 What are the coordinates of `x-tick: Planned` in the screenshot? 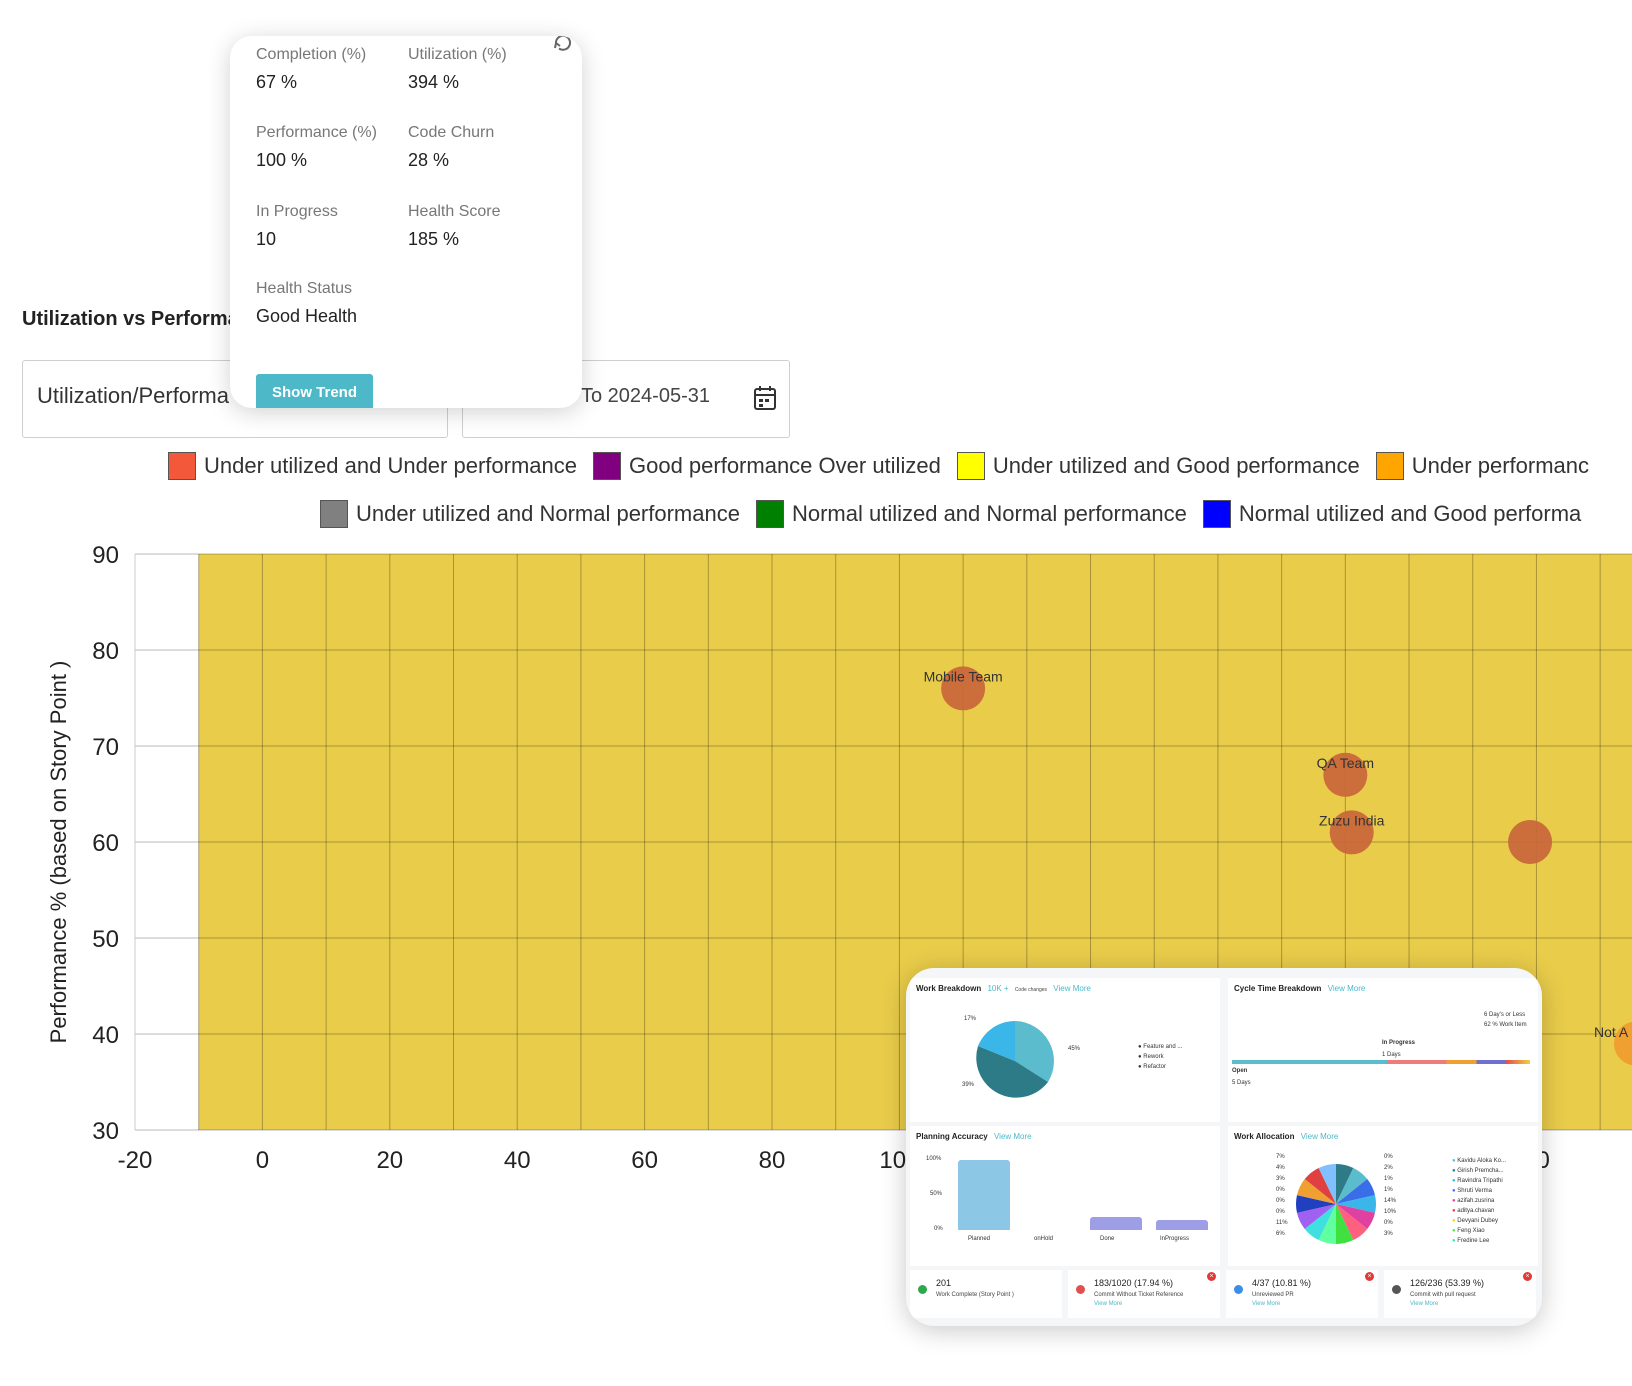 It's located at (979, 1239).